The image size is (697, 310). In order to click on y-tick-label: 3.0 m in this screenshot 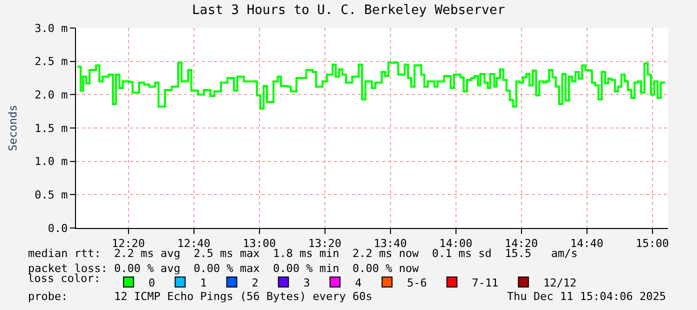, I will do `click(51, 28)`.